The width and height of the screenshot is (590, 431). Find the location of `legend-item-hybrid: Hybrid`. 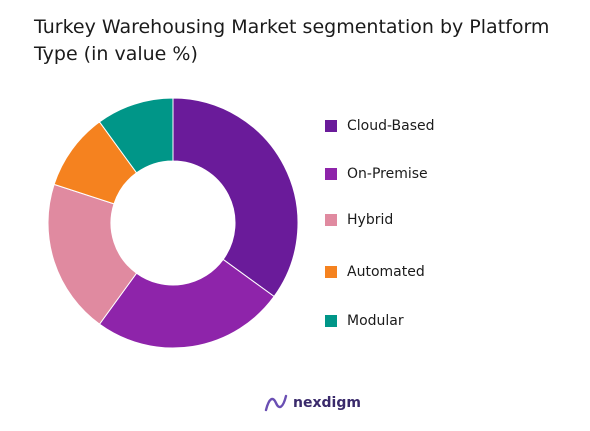

legend-item-hybrid: Hybrid is located at coordinates (359, 220).